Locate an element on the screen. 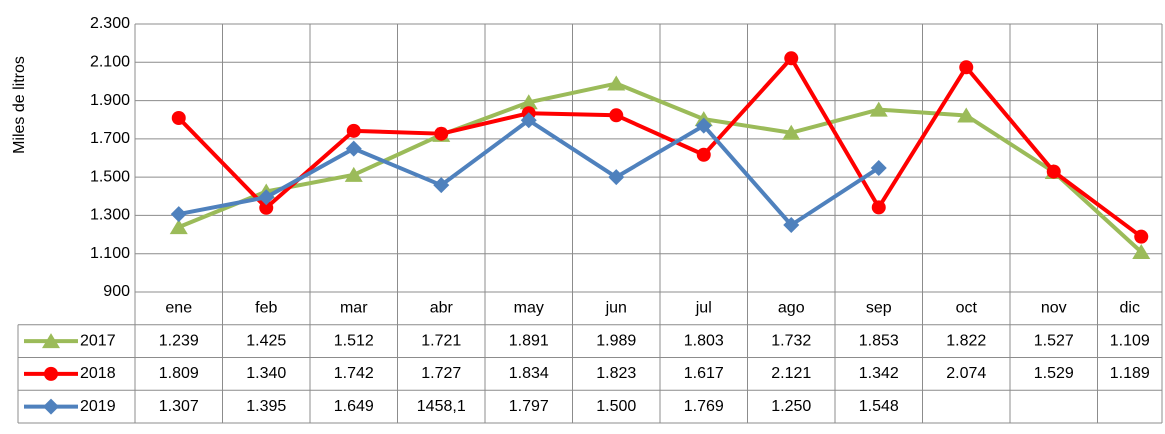 Image resolution: width=1165 pixels, height=434 pixels. y-tick-label: 2.300 is located at coordinates (110, 23).